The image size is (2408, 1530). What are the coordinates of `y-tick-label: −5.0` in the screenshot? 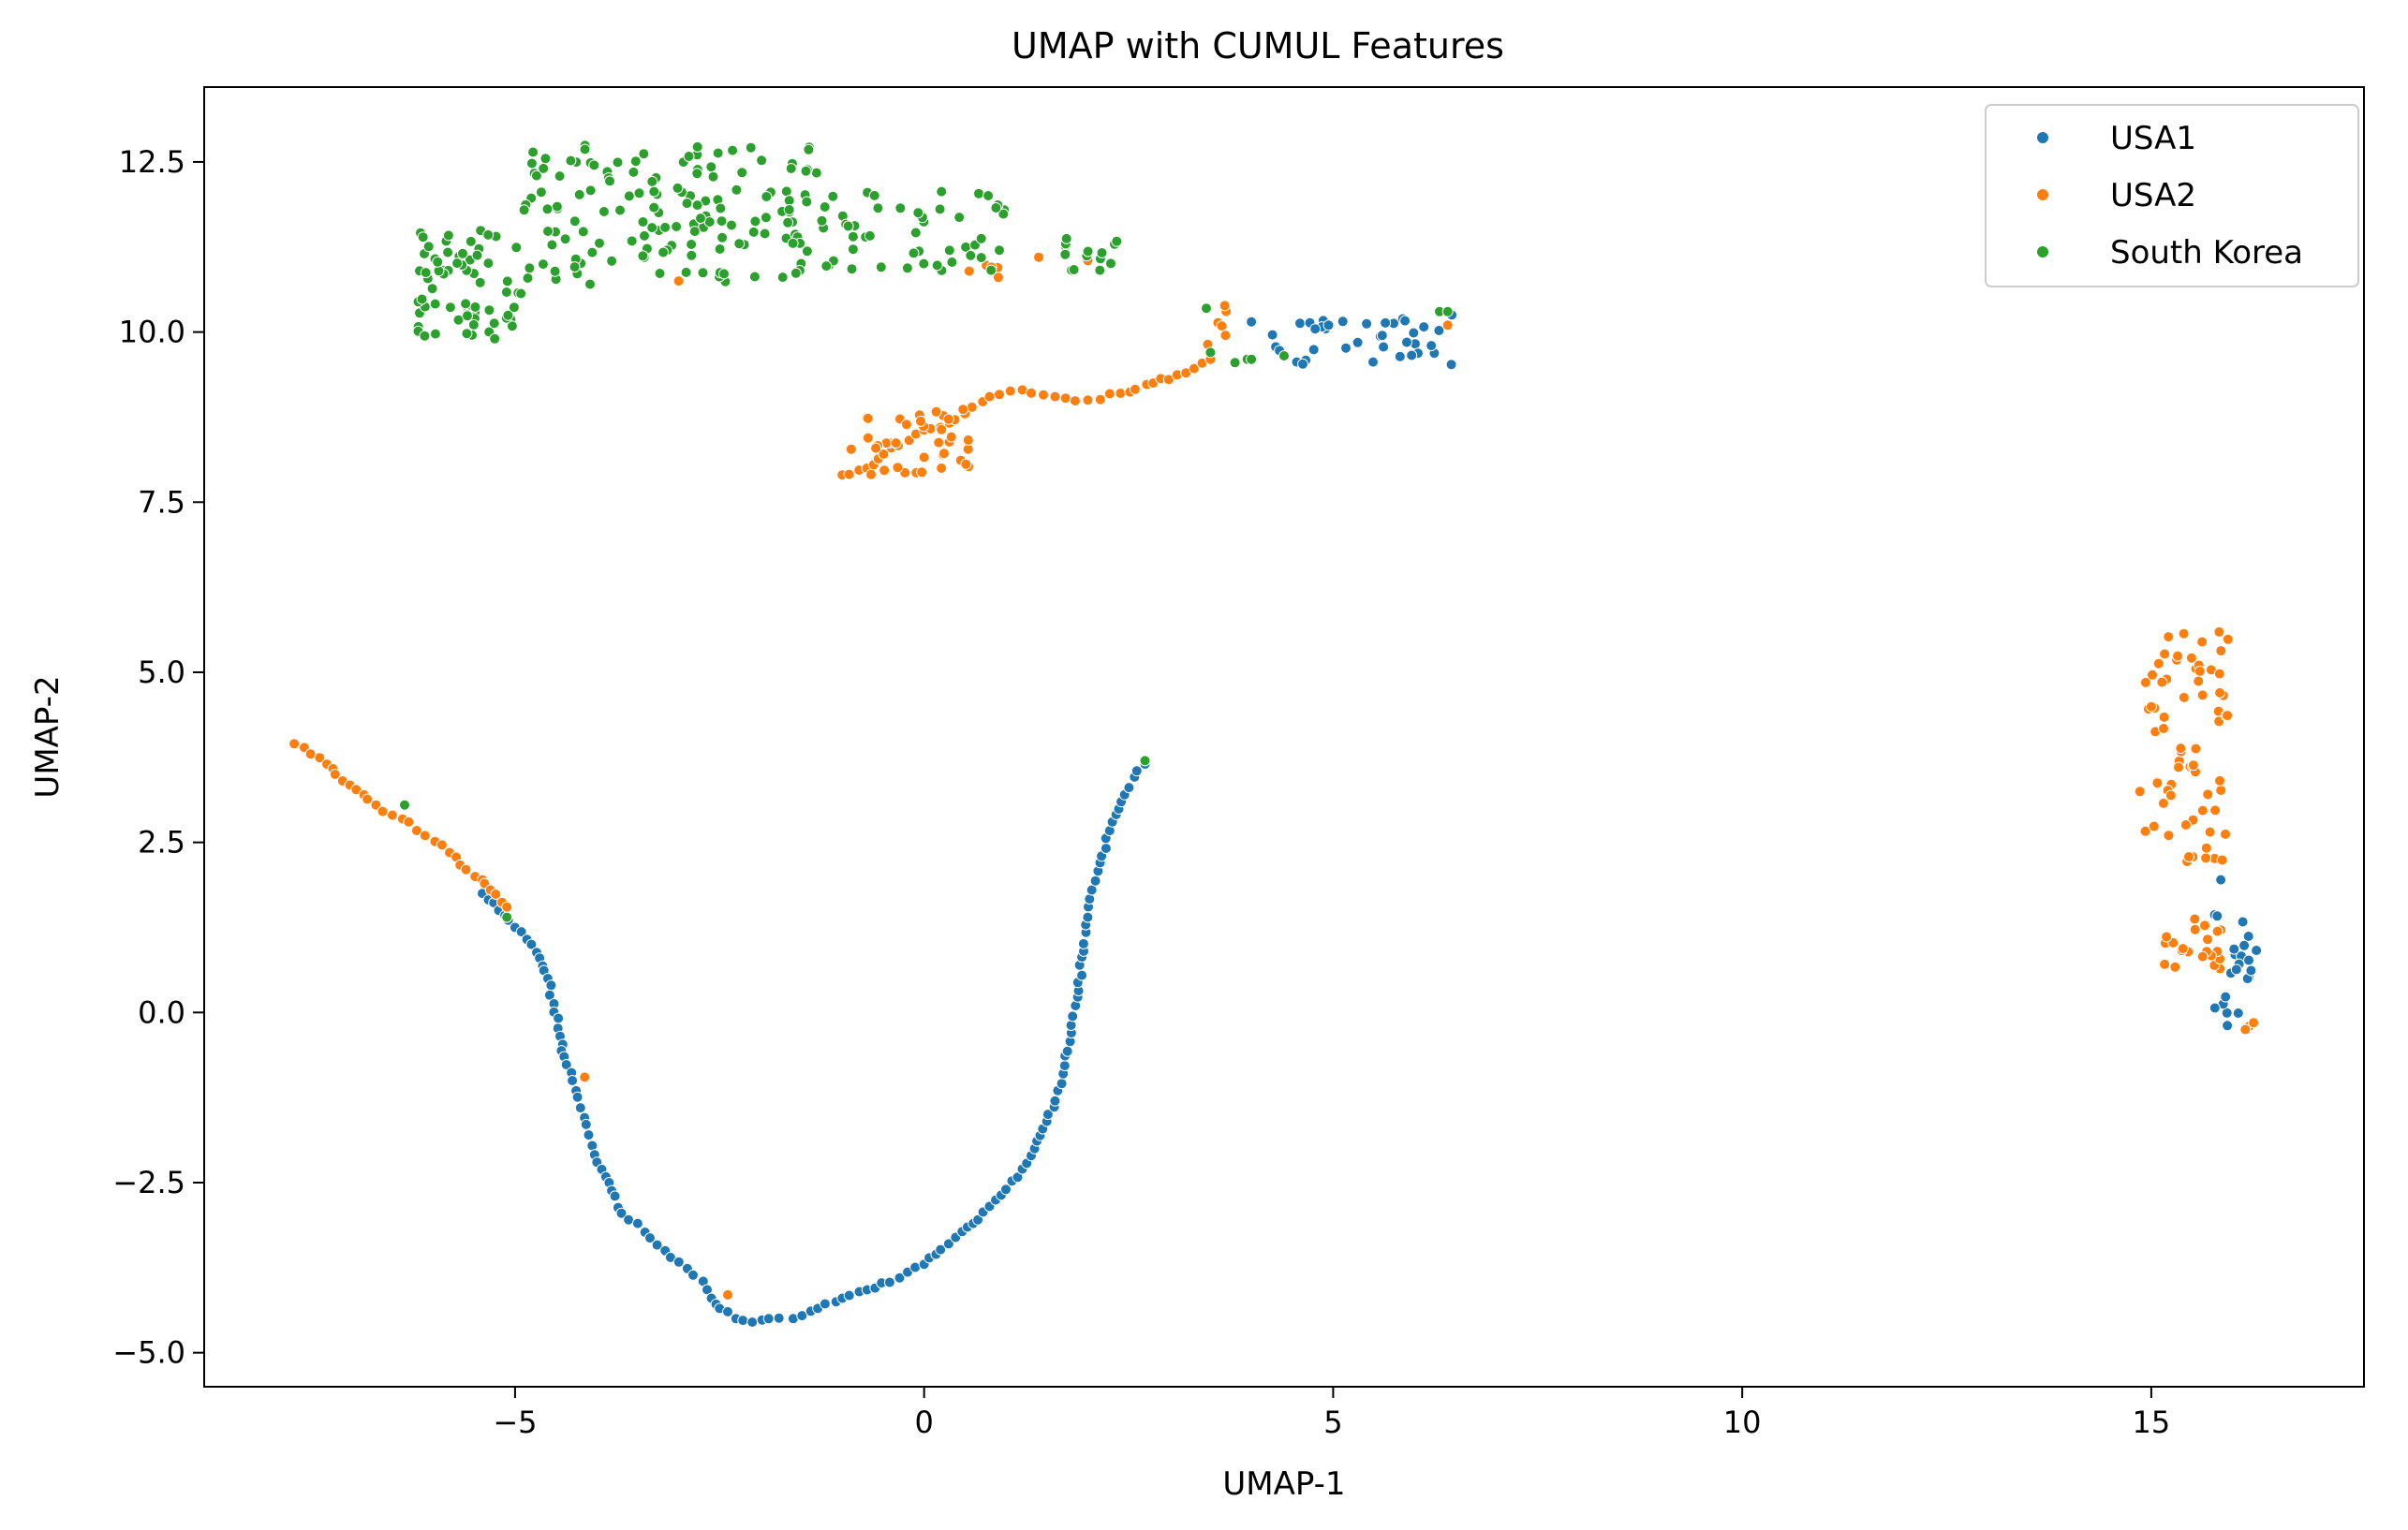 It's located at (148, 1353).